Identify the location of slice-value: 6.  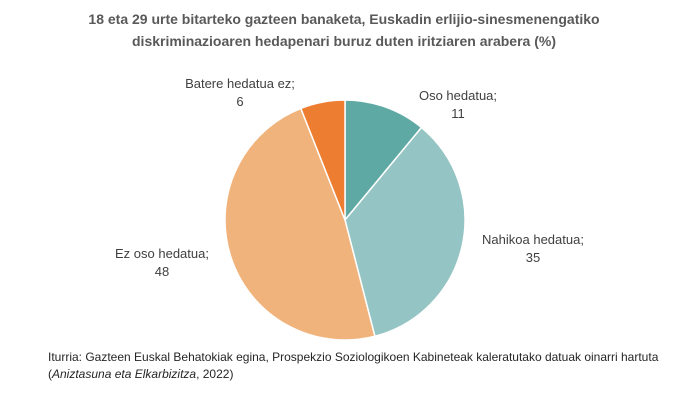
(239, 101).